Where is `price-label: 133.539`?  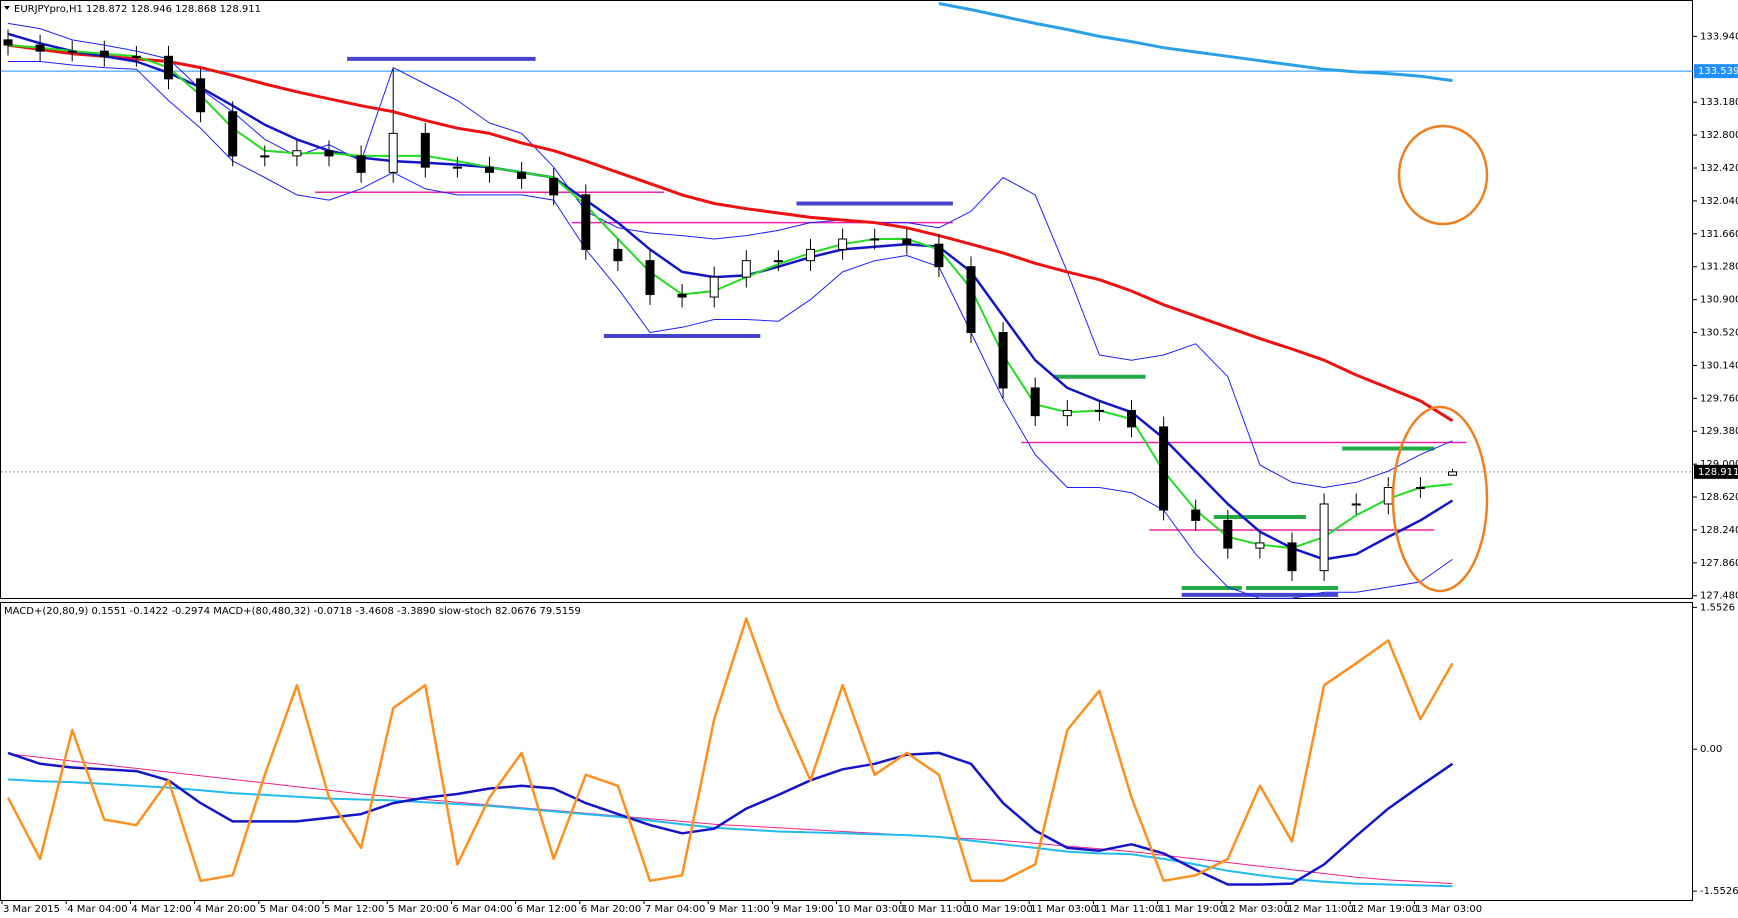 price-label: 133.539 is located at coordinates (1718, 71).